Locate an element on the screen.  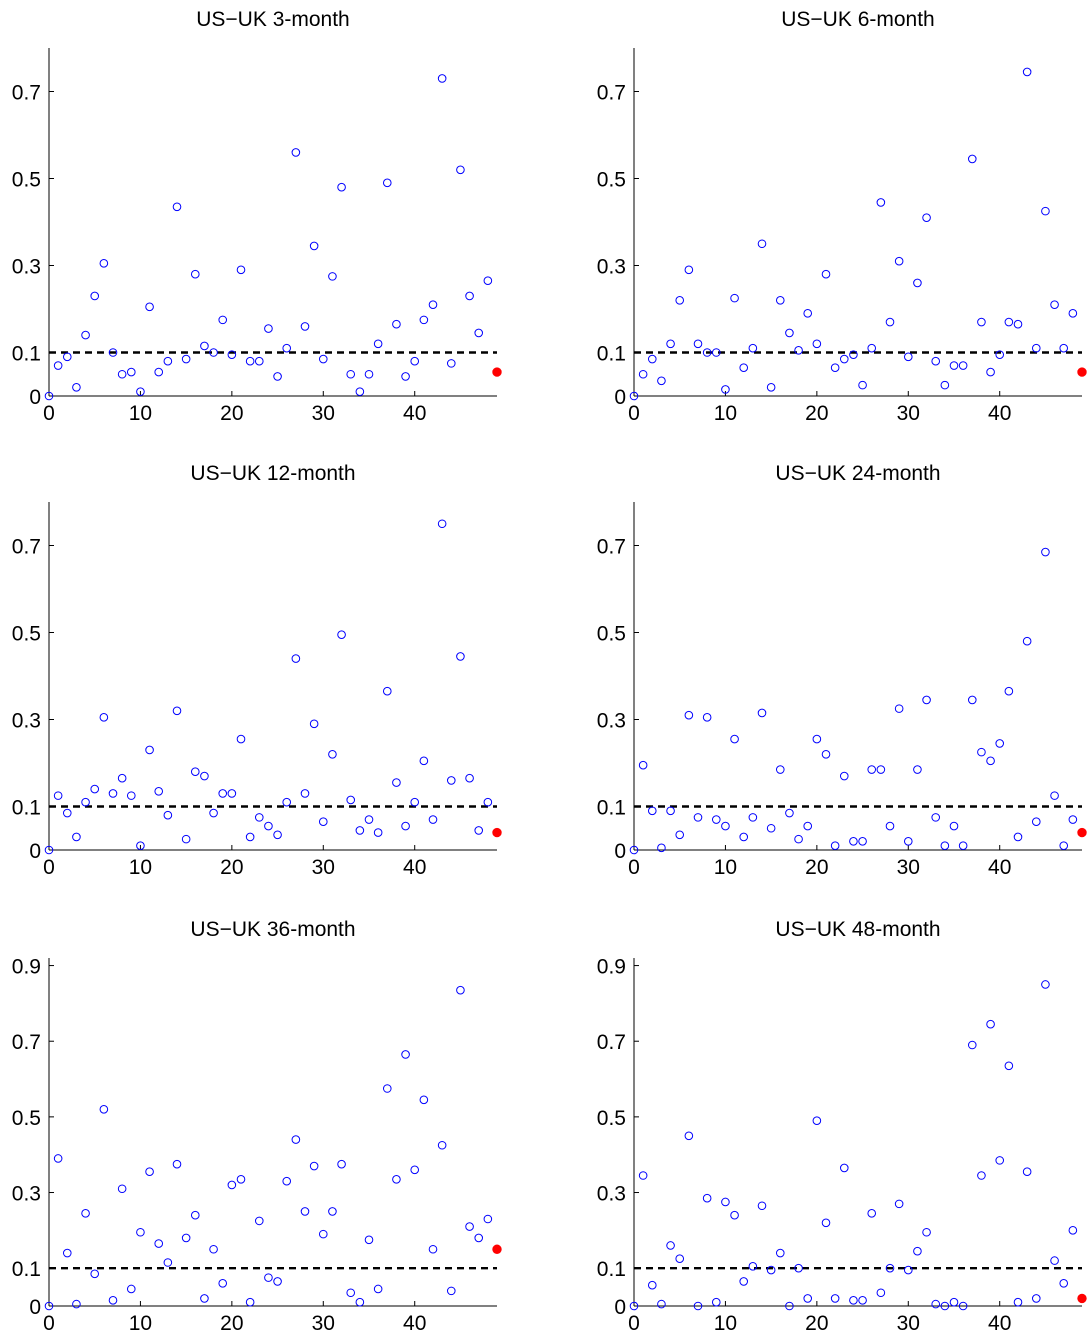
chart-panel-6: US−UK 48-month 0 0.1 0.3 0.5 0.7 0.9 0 10 20 30 40 is located at coordinates (842, 1126).